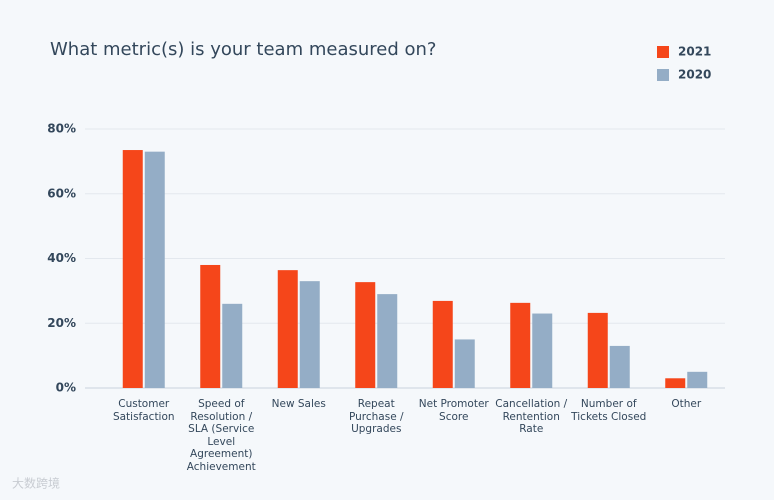 The width and height of the screenshot is (774, 500). I want to click on y-tick-label: 80%, so click(61, 129).